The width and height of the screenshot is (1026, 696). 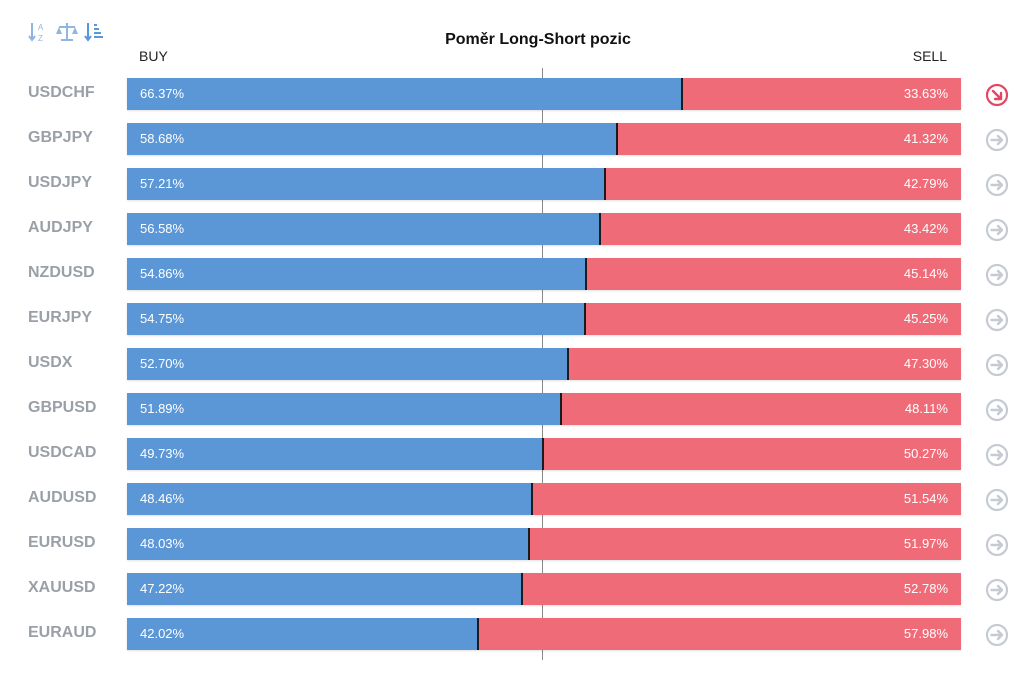 I want to click on table-row: EURAUD 42.02% 57.98%, so click(x=513, y=634).